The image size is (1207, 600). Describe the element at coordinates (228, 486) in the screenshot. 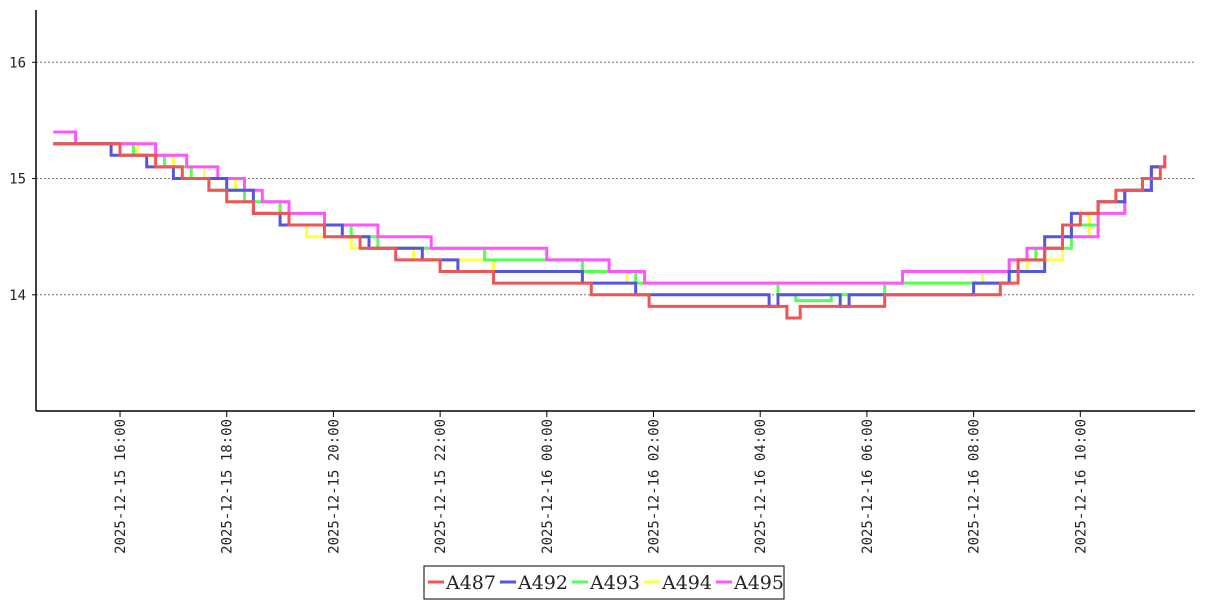

I see `x-tick-label: 2025-12-15 18:00` at that location.